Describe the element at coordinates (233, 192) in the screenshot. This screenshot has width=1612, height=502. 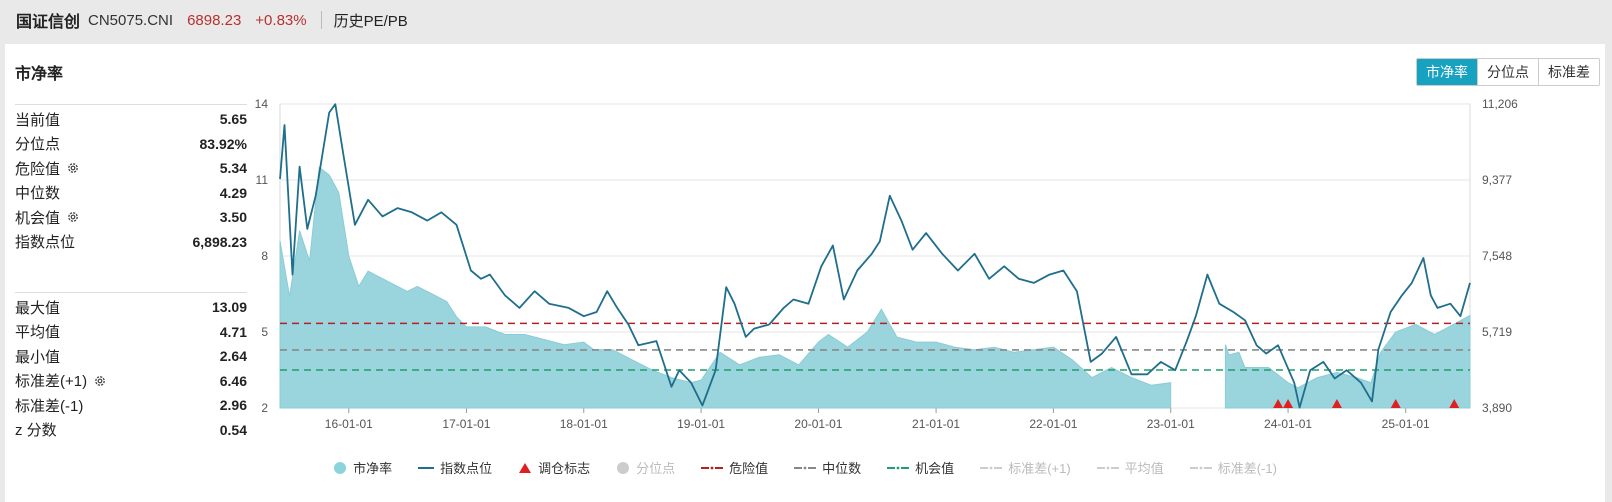
I see `stat-value: 4.29` at that location.